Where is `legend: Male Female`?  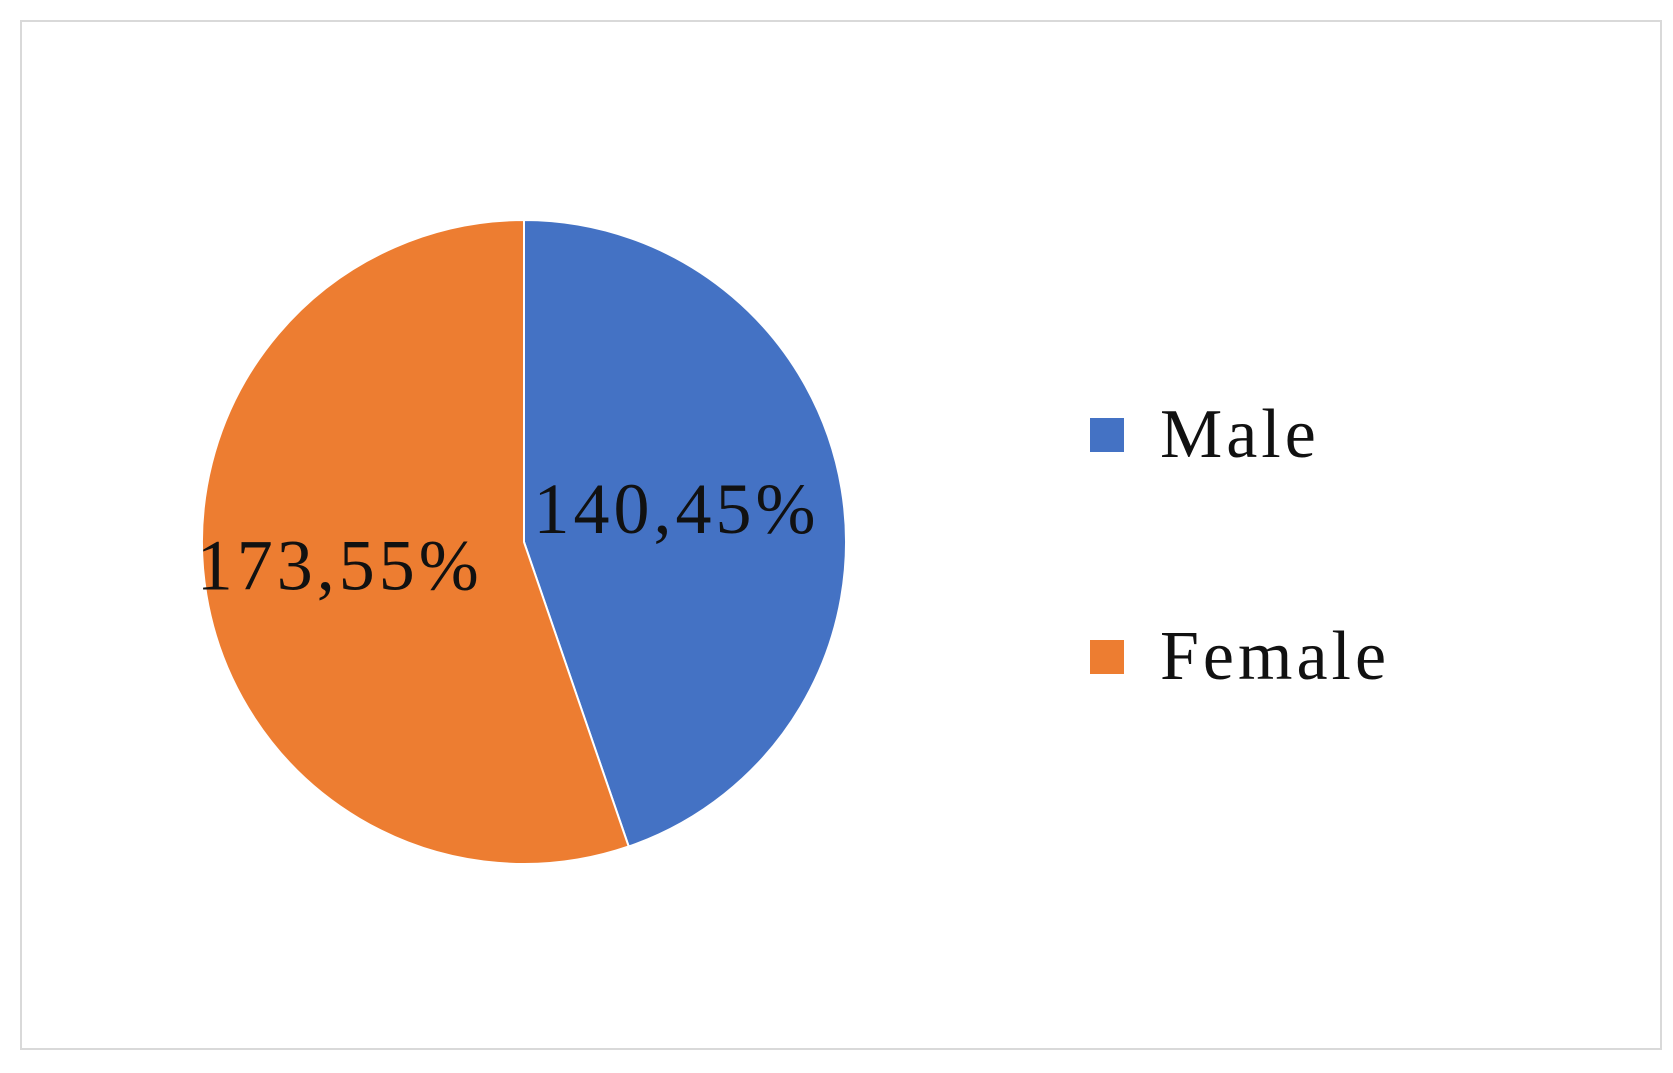
legend: Male Female is located at coordinates (1240, 612).